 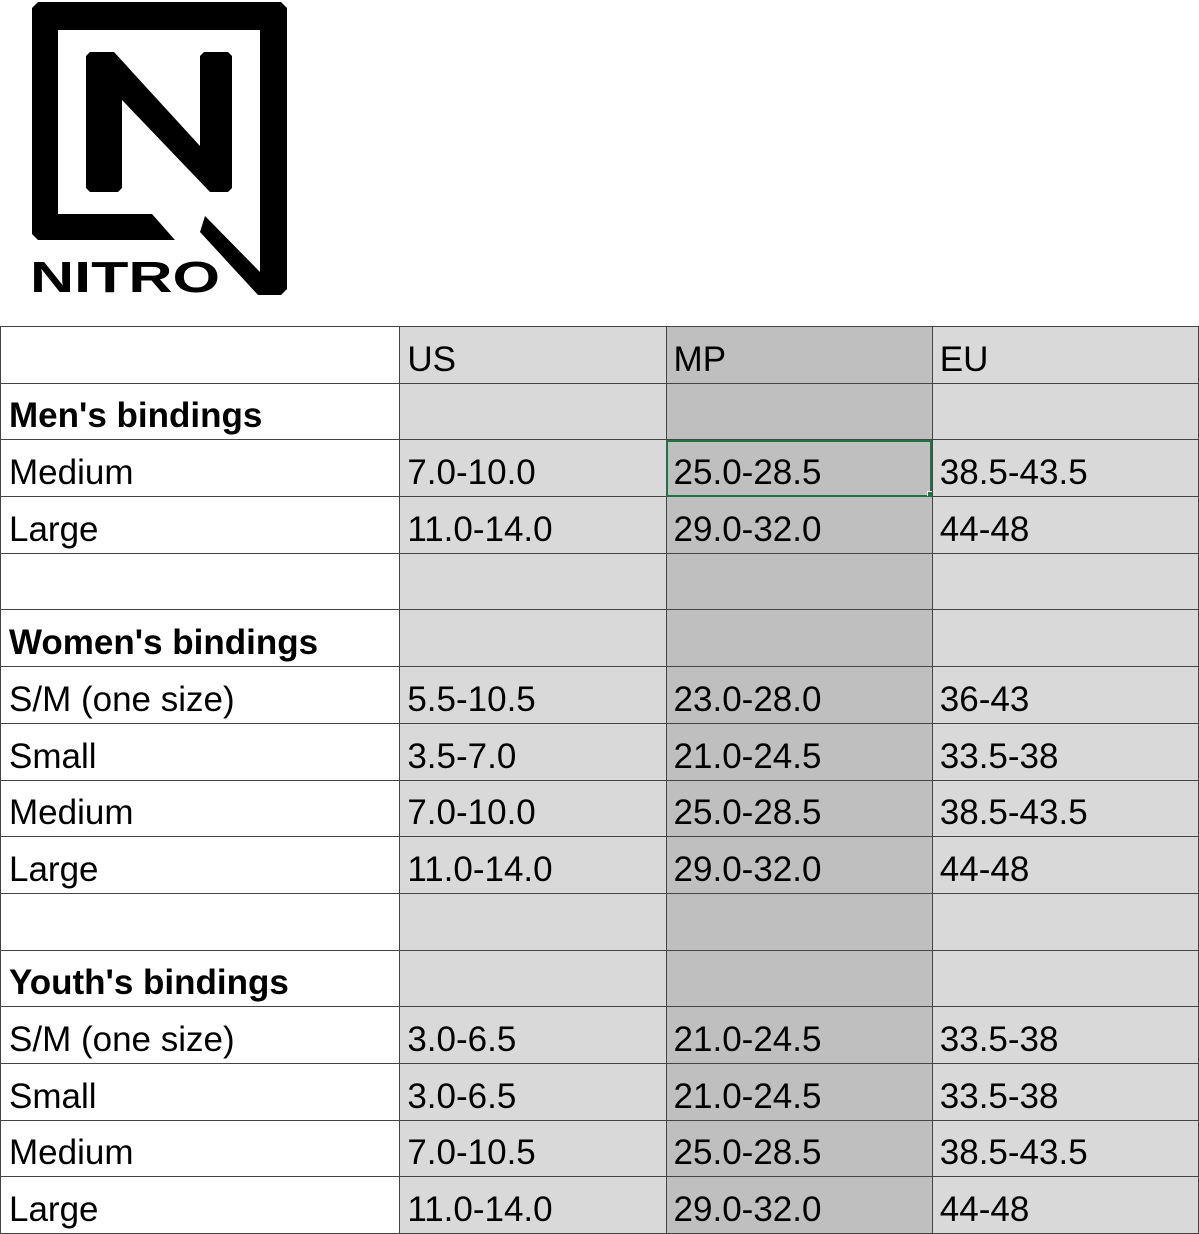 I want to click on header-cell-us: US, so click(x=533, y=355).